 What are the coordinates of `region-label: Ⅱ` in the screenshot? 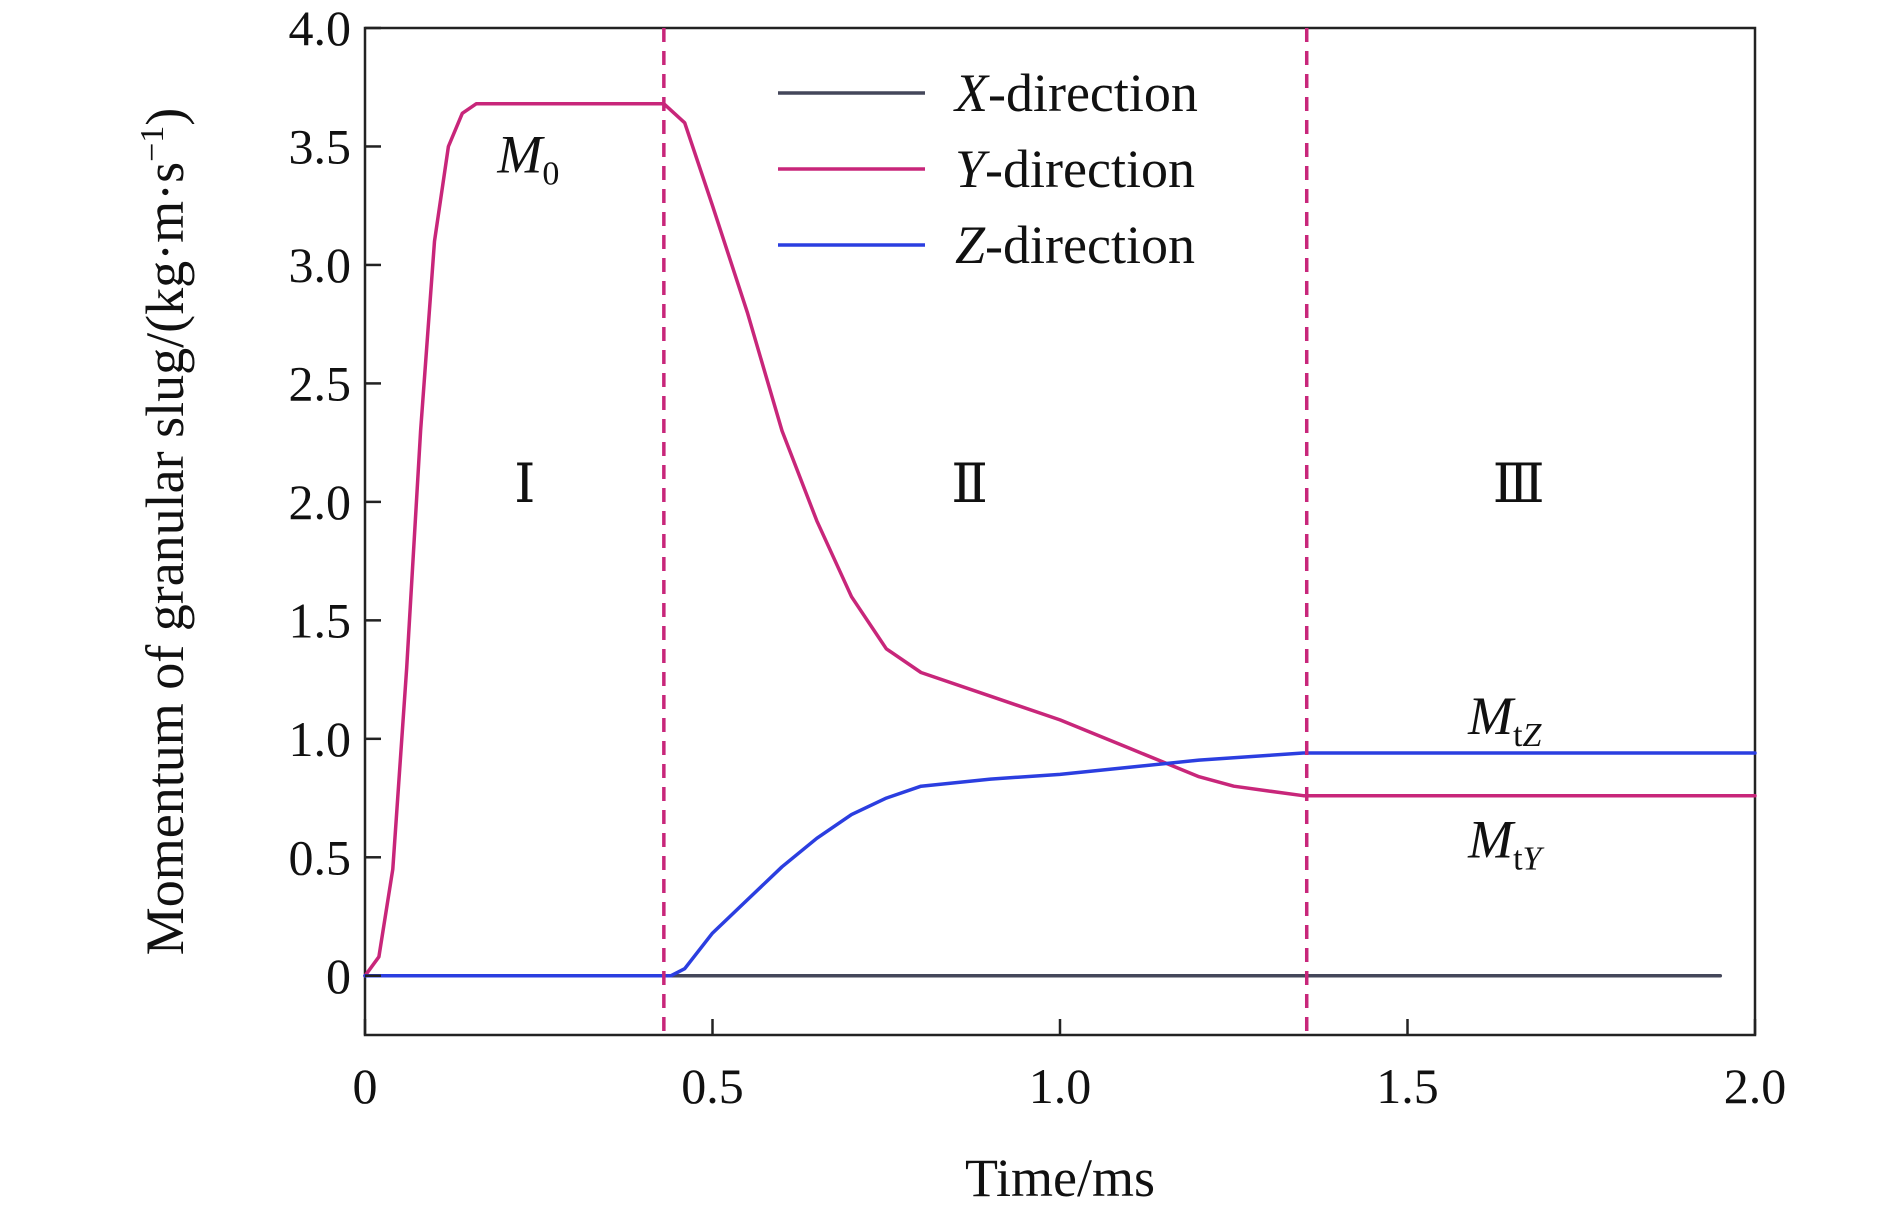 It's located at (969, 484).